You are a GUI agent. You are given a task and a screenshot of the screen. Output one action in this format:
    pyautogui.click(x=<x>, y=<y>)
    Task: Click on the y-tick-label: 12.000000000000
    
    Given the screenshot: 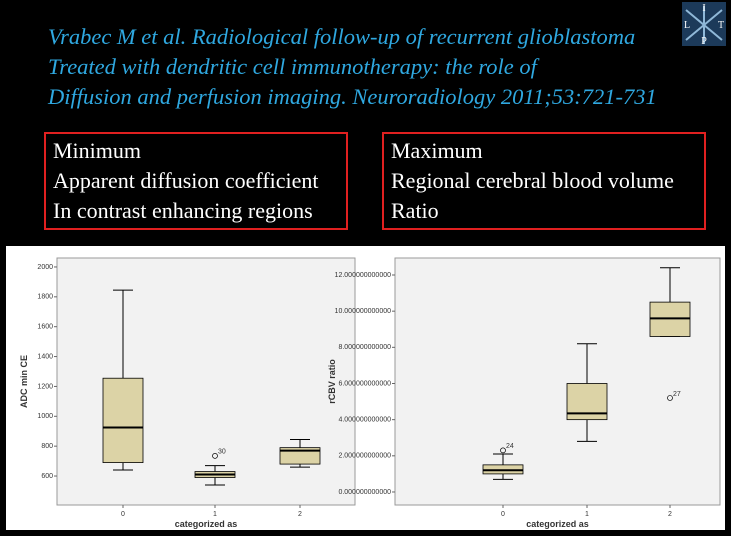 What is the action you would take?
    pyautogui.click(x=363, y=275)
    